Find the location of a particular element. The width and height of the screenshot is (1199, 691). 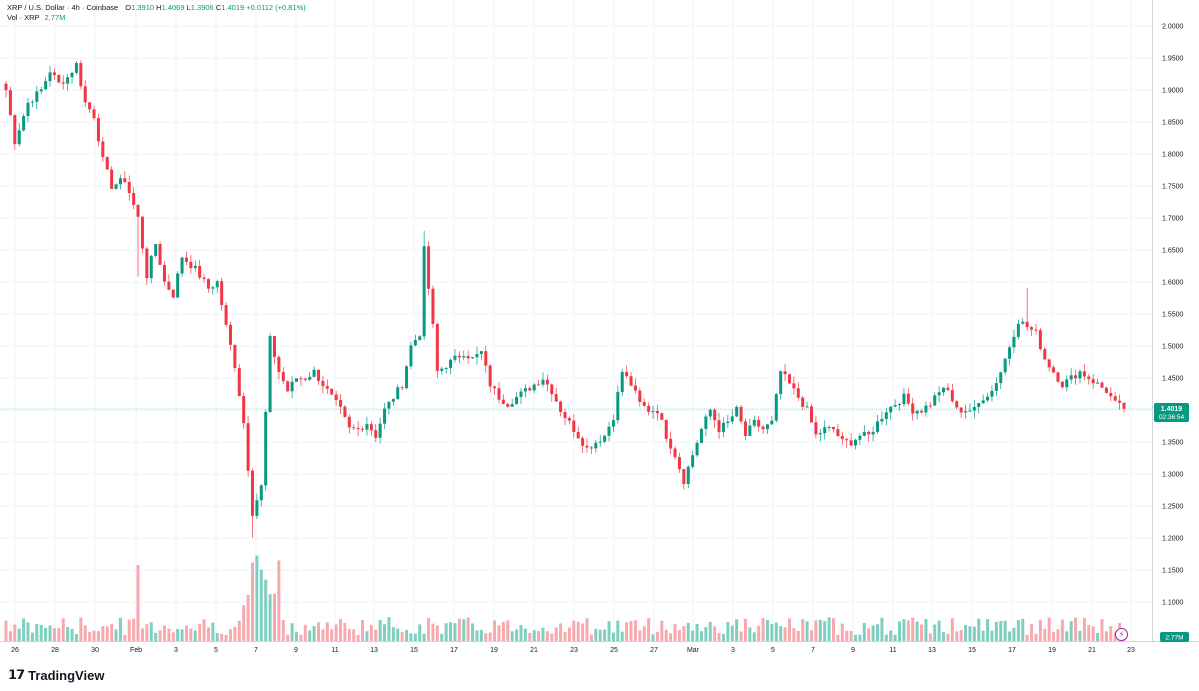

time-tick-label: 25 is located at coordinates (614, 650).